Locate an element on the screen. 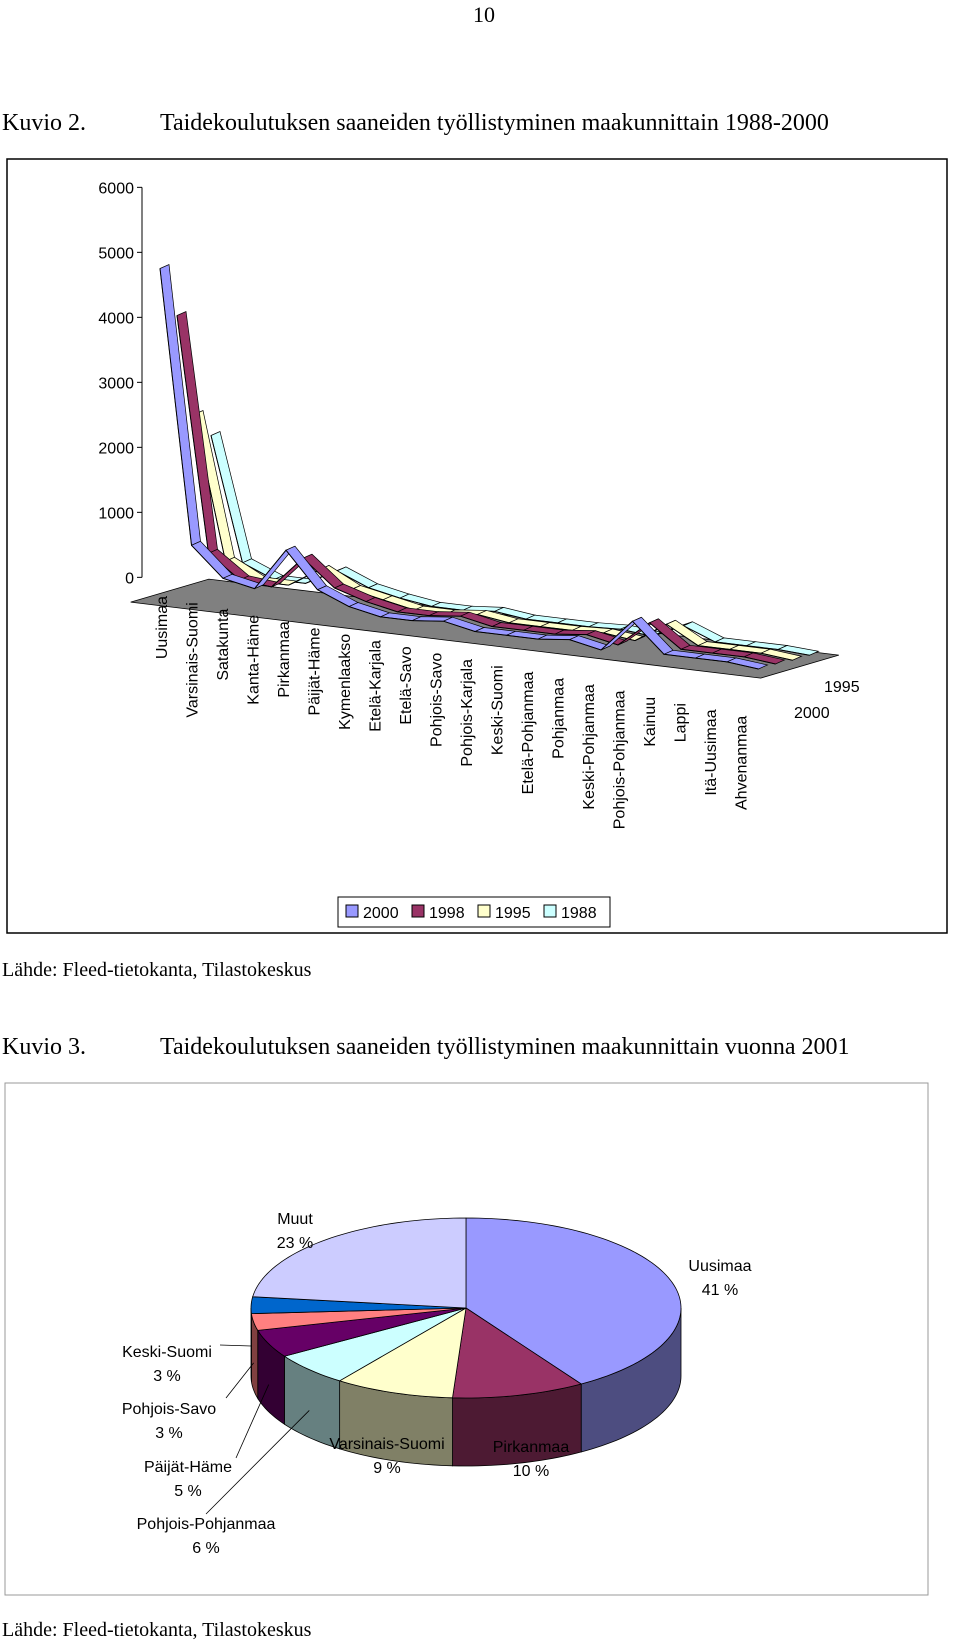  y-tick-label: 5000 is located at coordinates (116, 253).